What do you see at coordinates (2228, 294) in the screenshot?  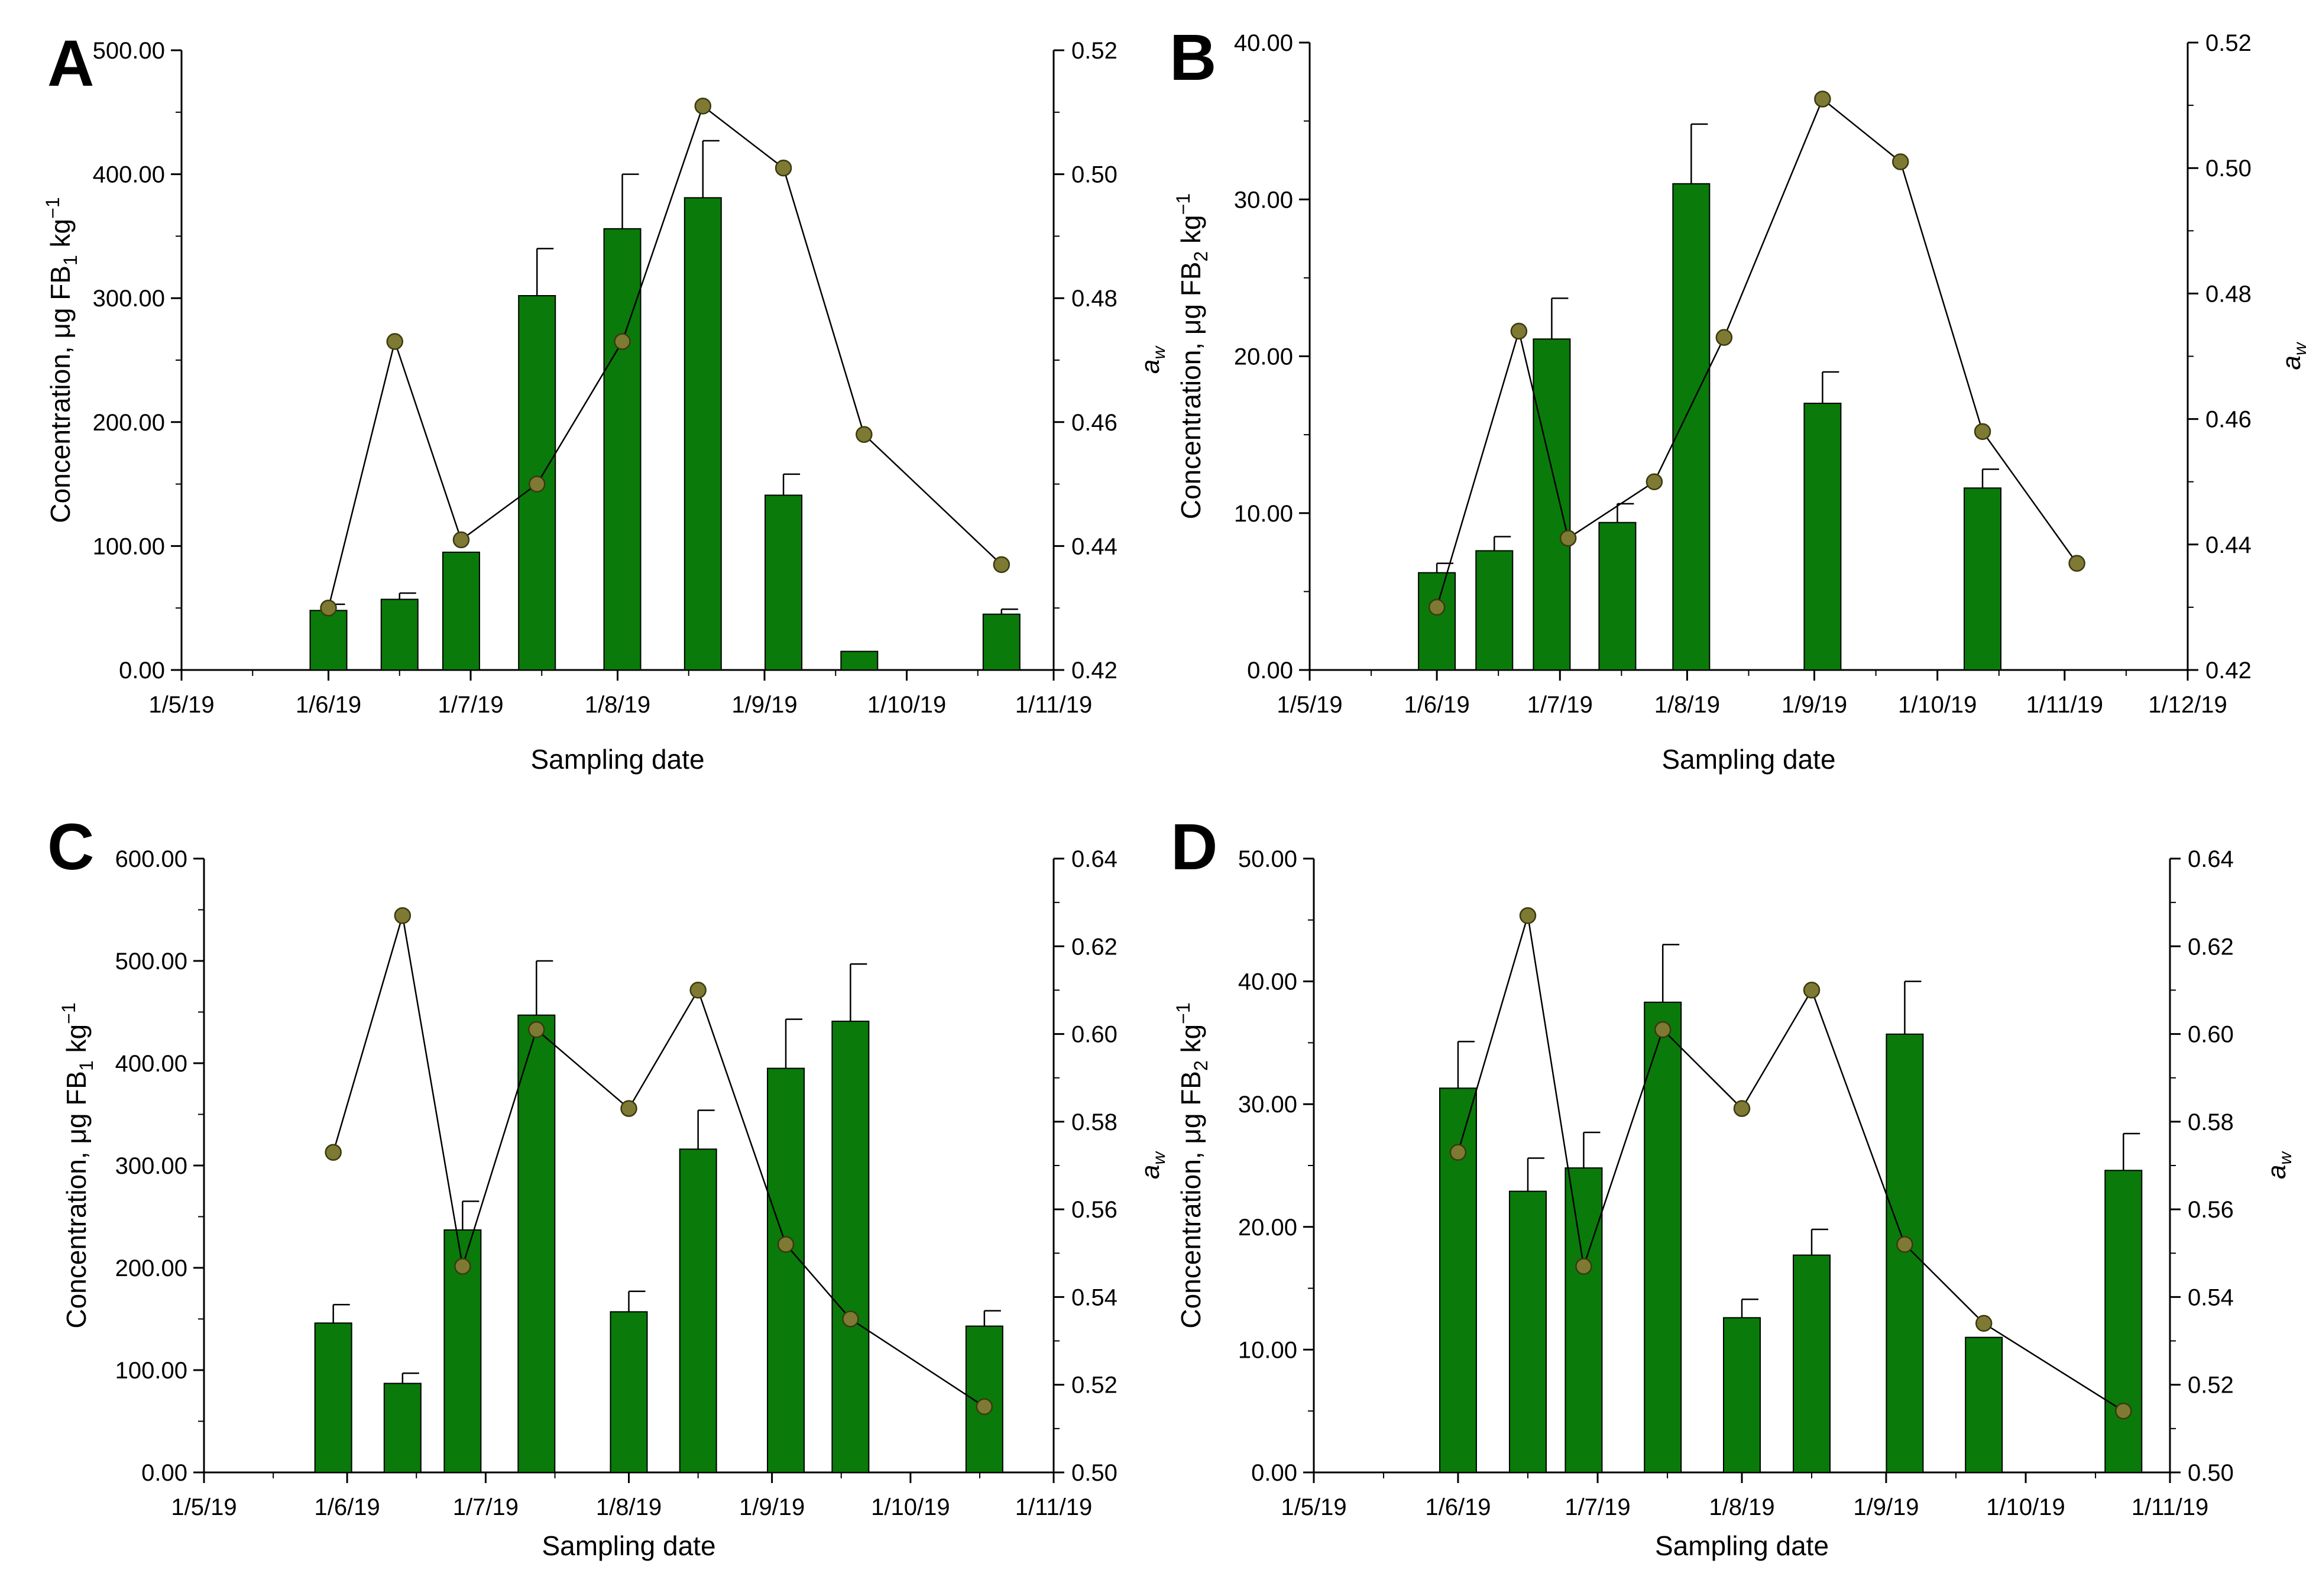 I see `y-right-tick-label: 0.48` at bounding box center [2228, 294].